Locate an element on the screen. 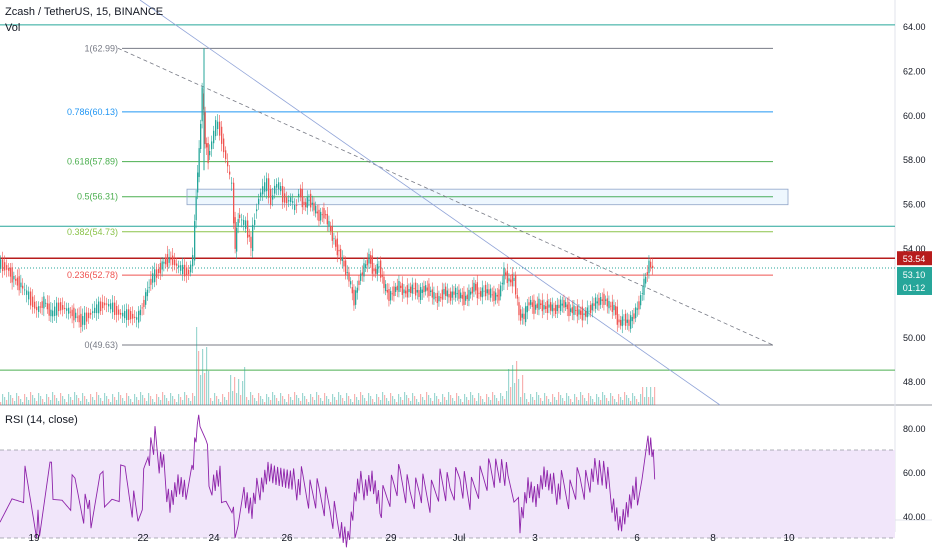  resistance-price-tag is located at coordinates (914, 258).